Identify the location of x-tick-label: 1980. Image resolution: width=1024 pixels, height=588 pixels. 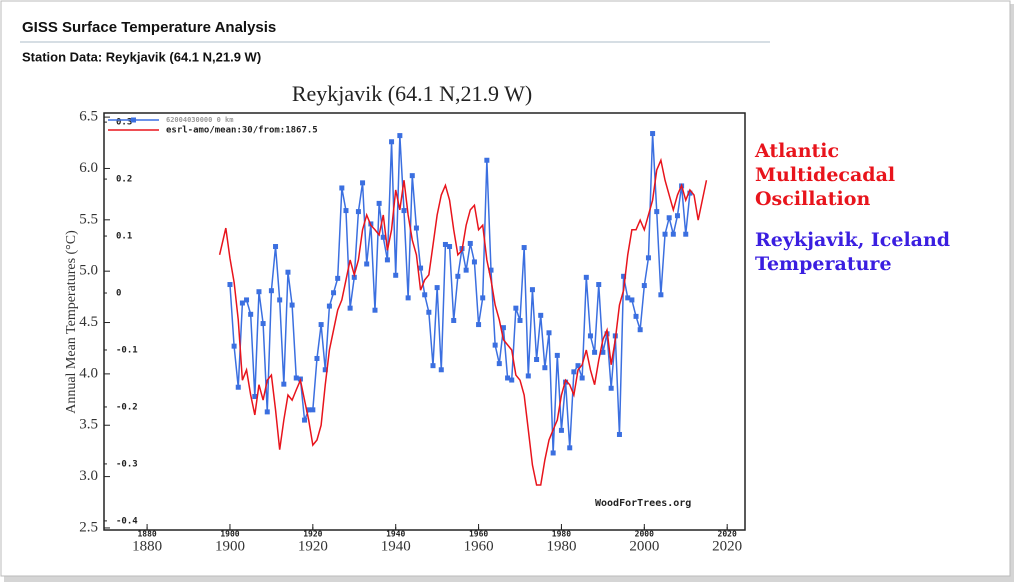
(561, 546).